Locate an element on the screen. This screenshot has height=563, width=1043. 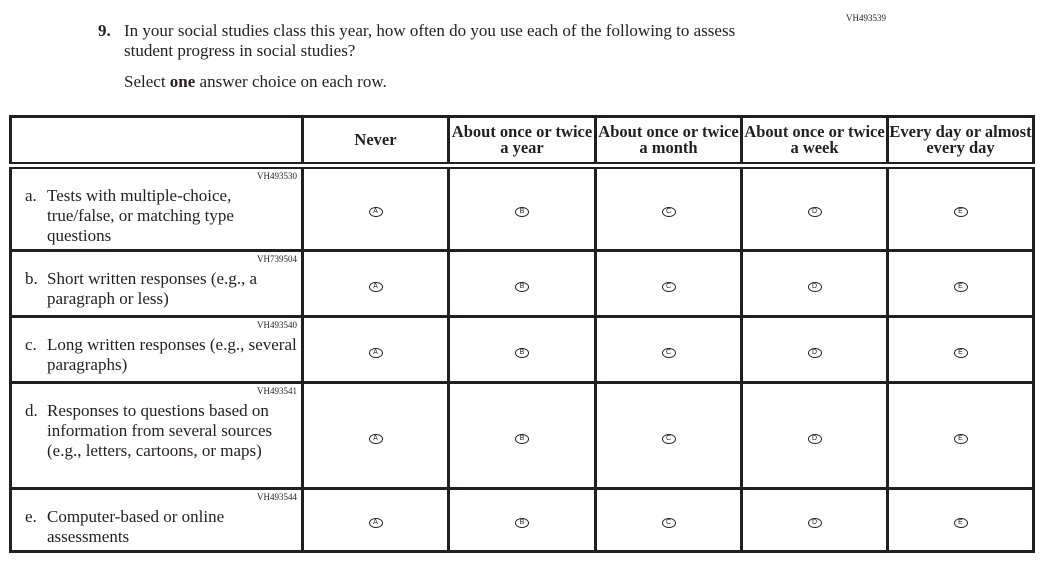
question-id: VH493539 is located at coordinates (866, 18).